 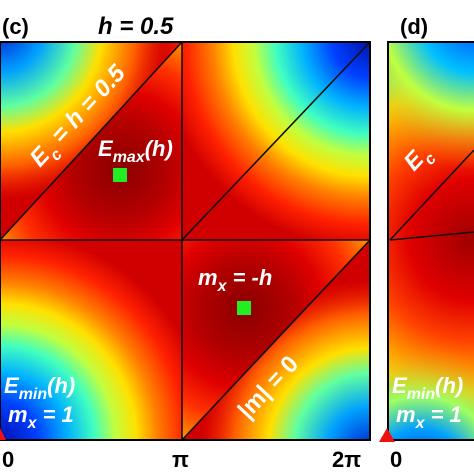 I want to click on panel-c-title: h = 0.5, so click(x=136, y=26).